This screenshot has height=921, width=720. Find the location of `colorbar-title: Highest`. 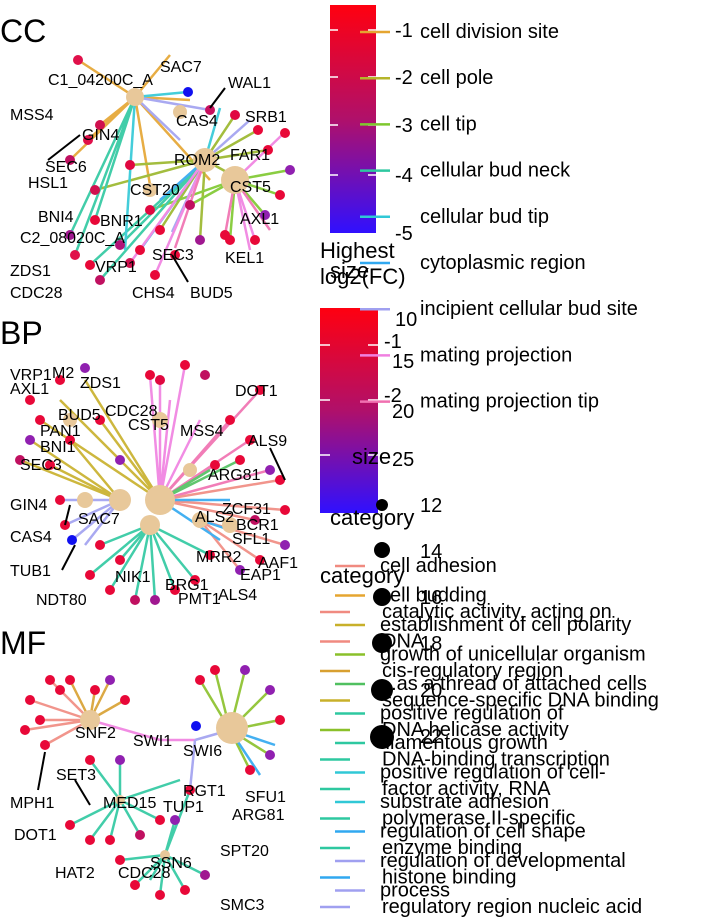

colorbar-title: Highest is located at coordinates (357, 250).